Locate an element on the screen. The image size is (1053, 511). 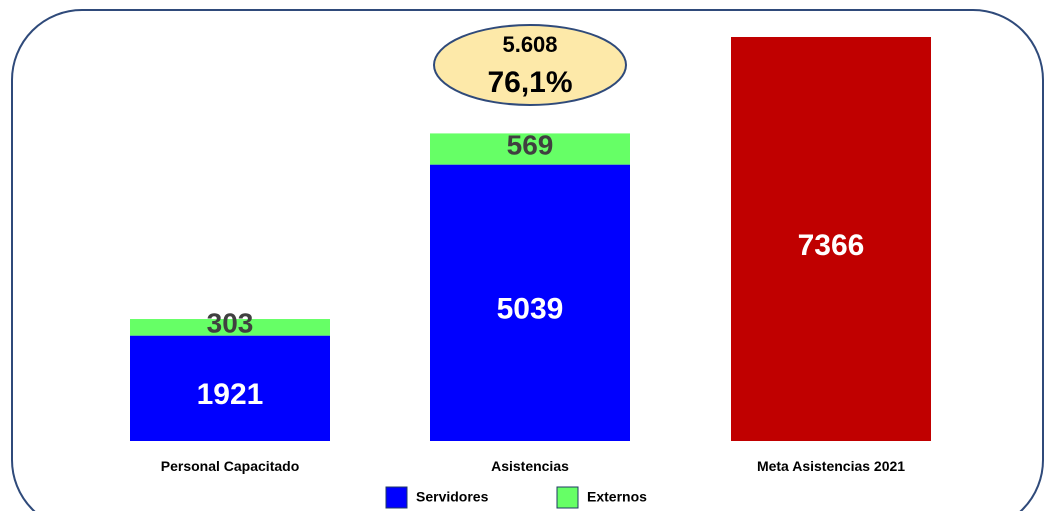
x-tick-label: Meta Asistencias 2021 is located at coordinates (831, 466).